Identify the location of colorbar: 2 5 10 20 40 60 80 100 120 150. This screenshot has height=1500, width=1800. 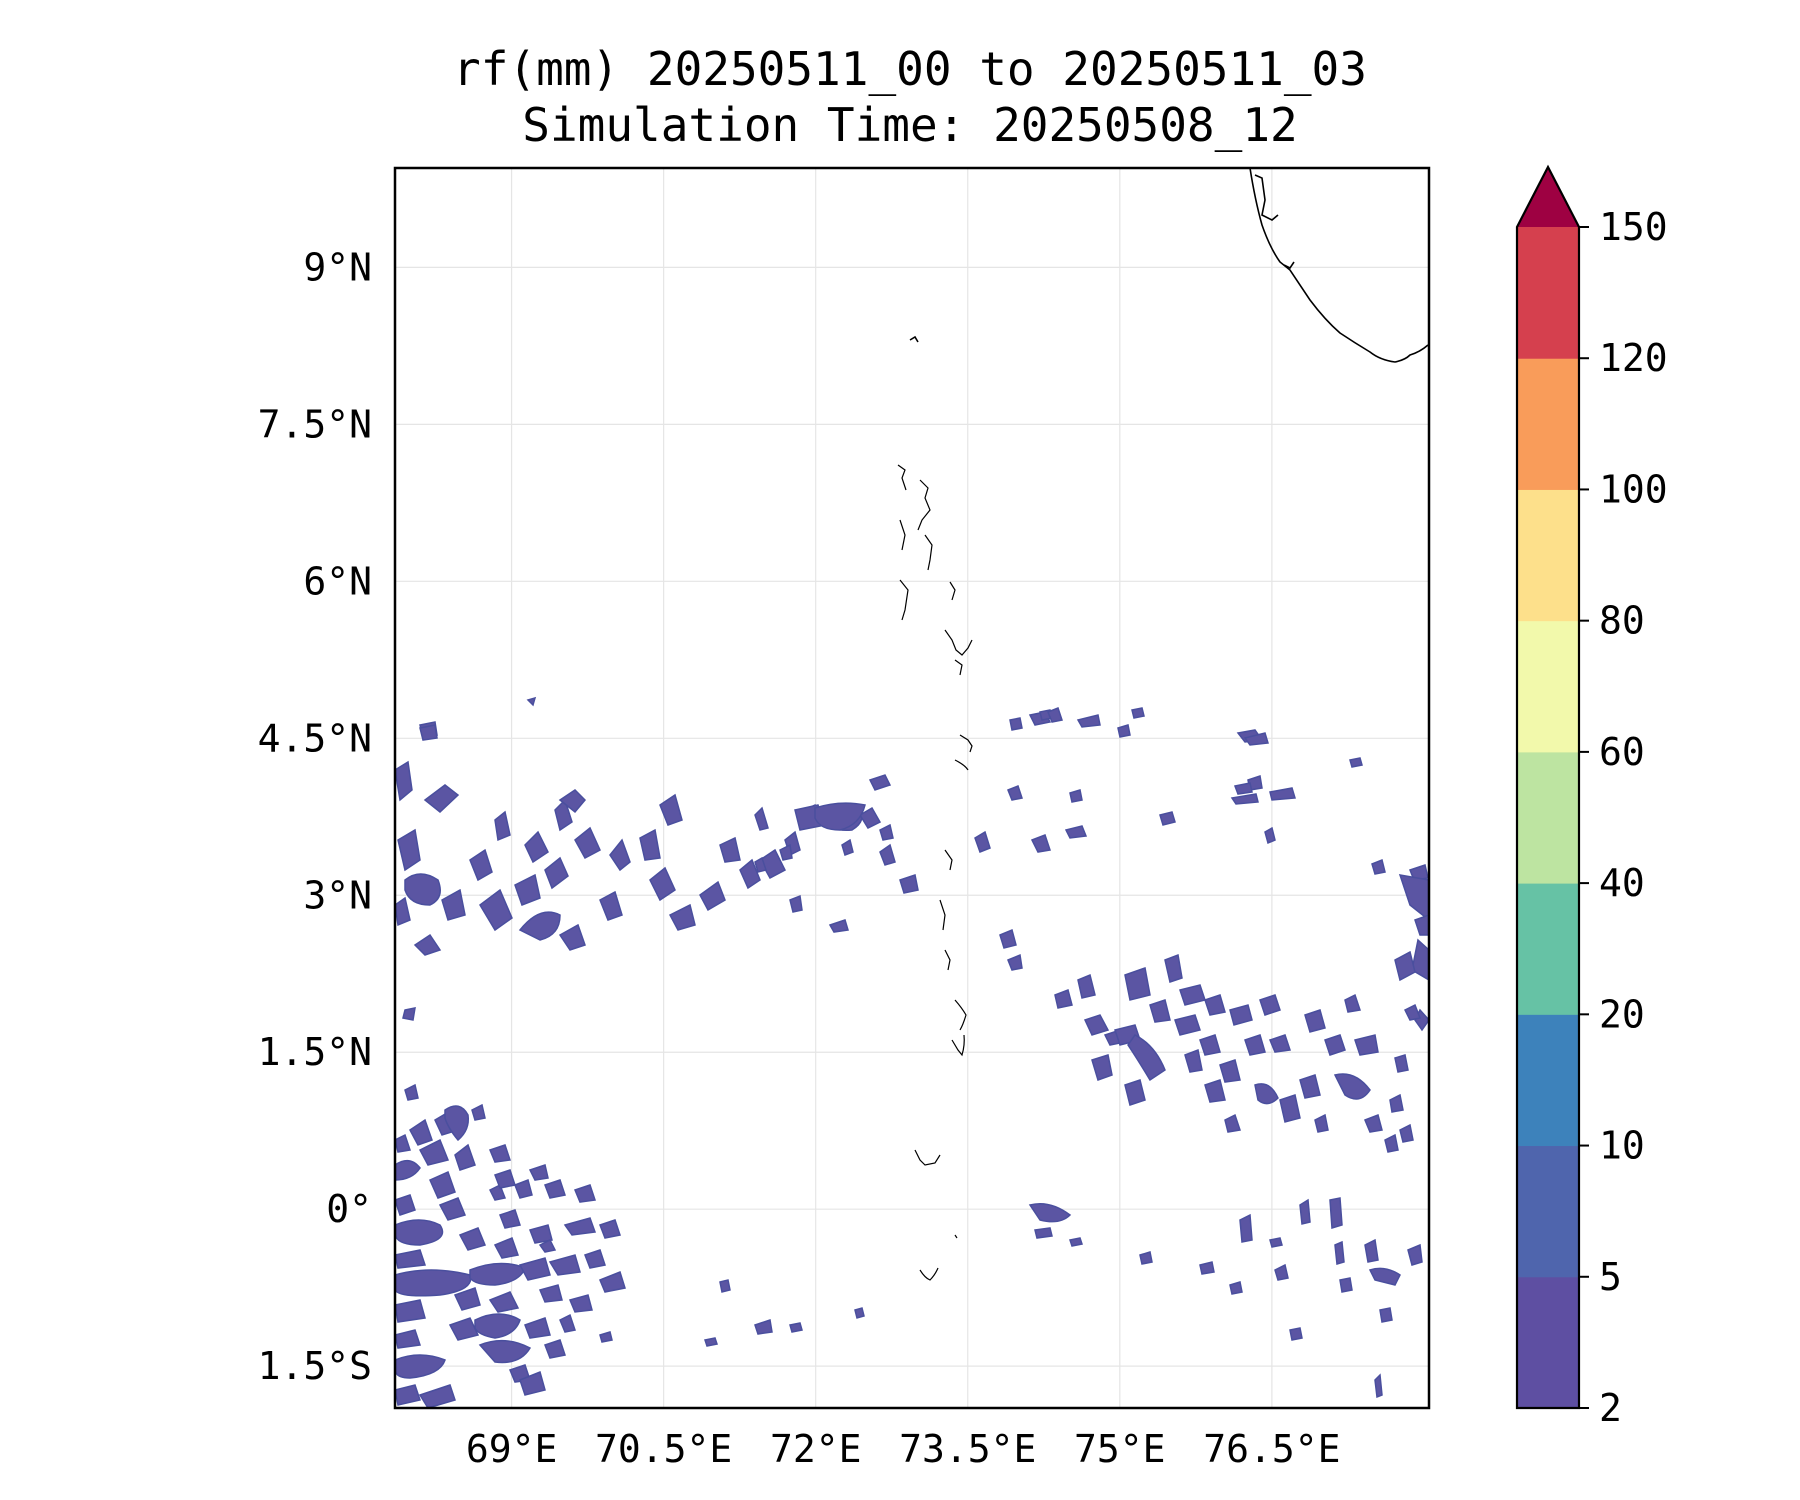
(1591, 797).